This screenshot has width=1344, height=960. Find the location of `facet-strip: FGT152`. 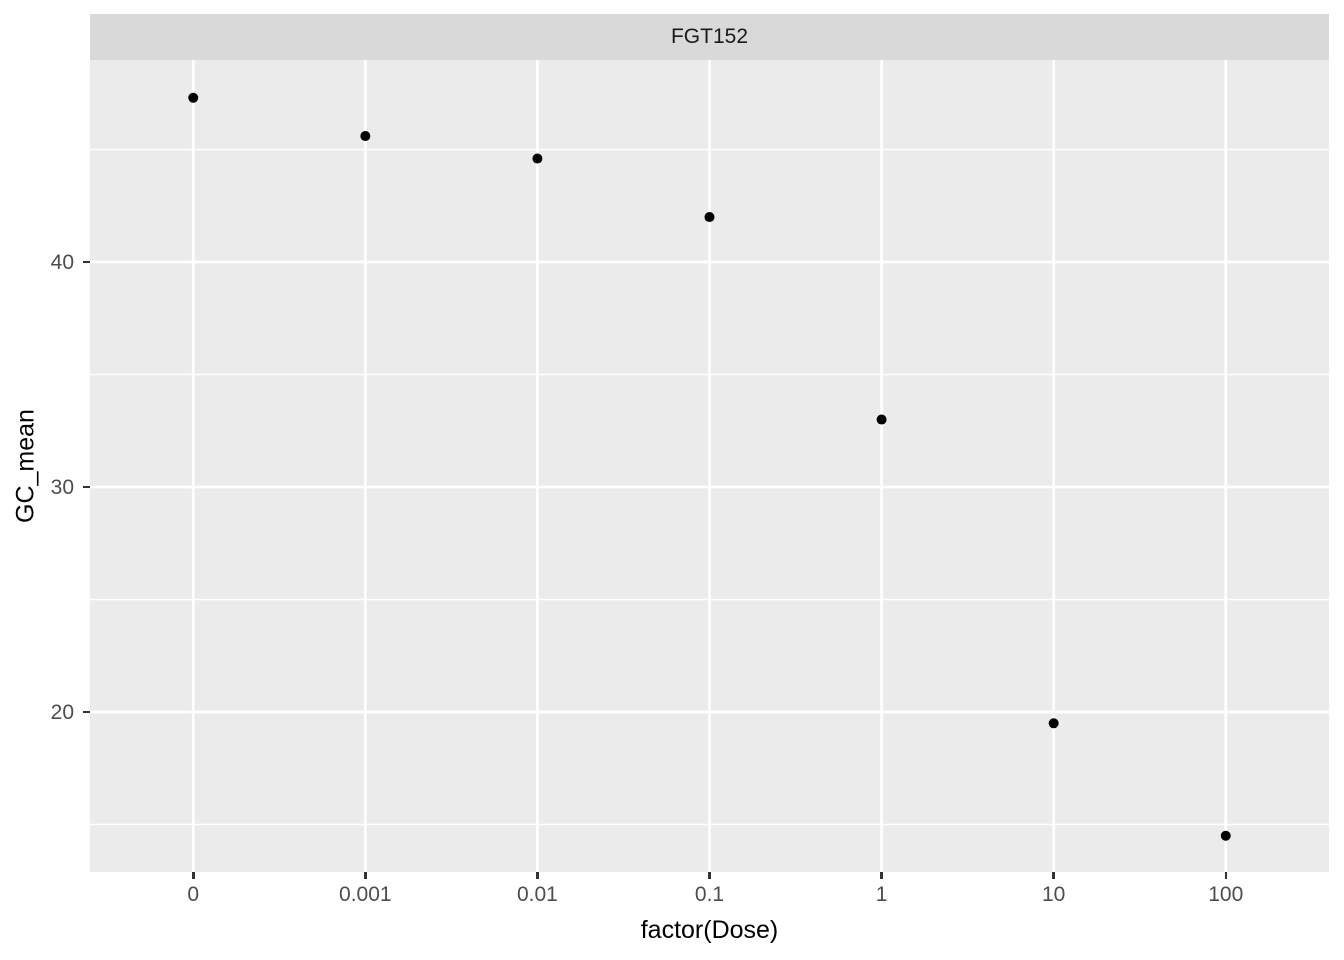

facet-strip: FGT152 is located at coordinates (709, 37).